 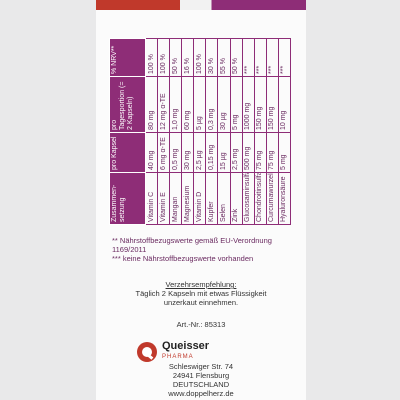 I want to click on table-row: Kupfer 0,15 mg 0,3 mg 30 %, so click(x=211, y=131).